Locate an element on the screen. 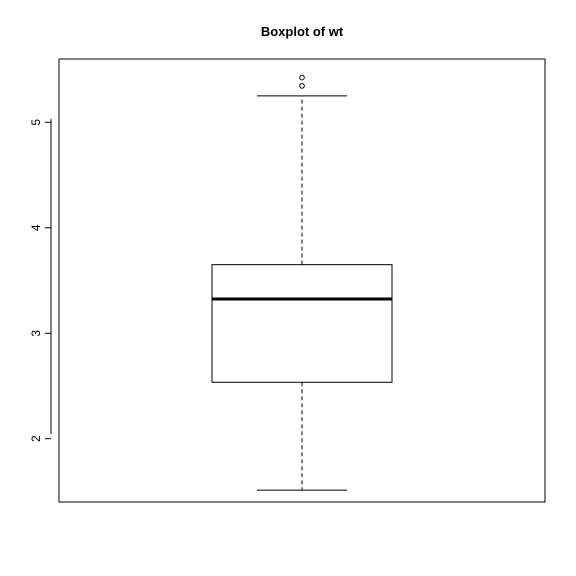 The image size is (576, 576). chart-title: Boxplot of wt is located at coordinates (302, 31).